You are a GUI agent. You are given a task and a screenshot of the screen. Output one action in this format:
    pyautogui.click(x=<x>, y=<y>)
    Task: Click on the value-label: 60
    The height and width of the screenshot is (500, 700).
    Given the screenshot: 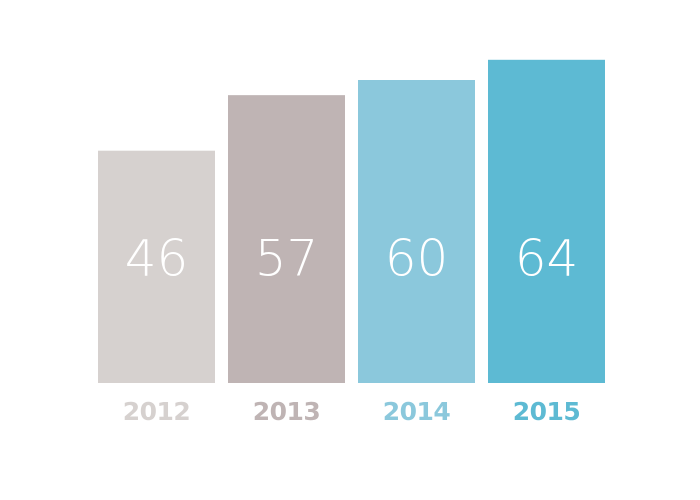 What is the action you would take?
    pyautogui.click(x=417, y=259)
    